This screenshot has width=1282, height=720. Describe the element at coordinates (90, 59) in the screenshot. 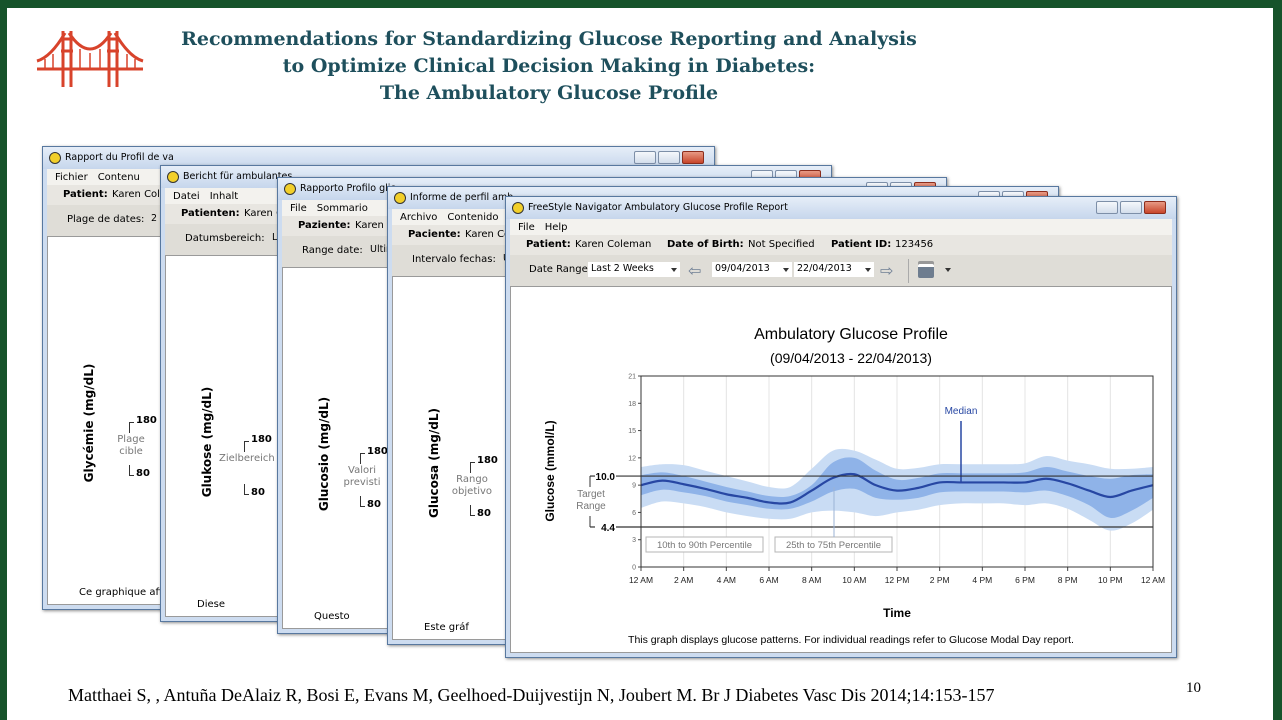

I see `bridge-logo` at that location.